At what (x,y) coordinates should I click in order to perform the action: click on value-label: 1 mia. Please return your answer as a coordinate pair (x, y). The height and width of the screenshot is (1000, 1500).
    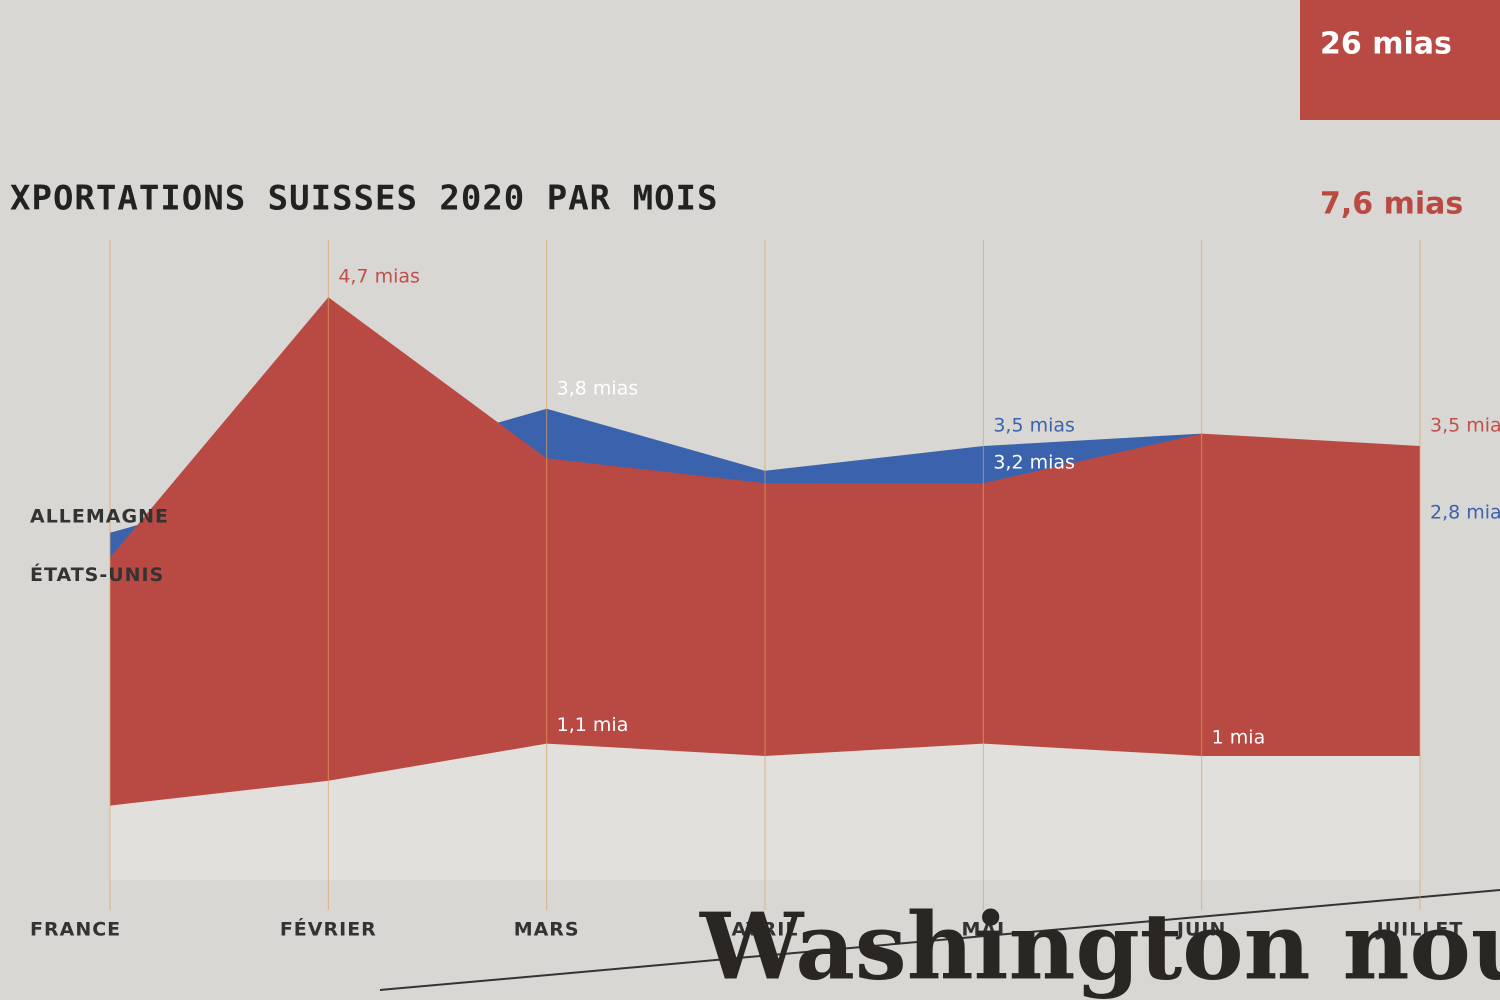
    Looking at the image, I should click on (1239, 738).